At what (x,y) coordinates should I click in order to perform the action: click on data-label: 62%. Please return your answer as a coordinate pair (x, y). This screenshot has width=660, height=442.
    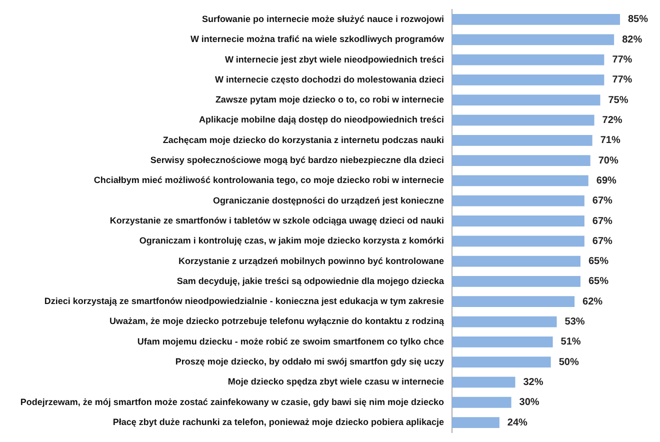
    Looking at the image, I should click on (592, 302).